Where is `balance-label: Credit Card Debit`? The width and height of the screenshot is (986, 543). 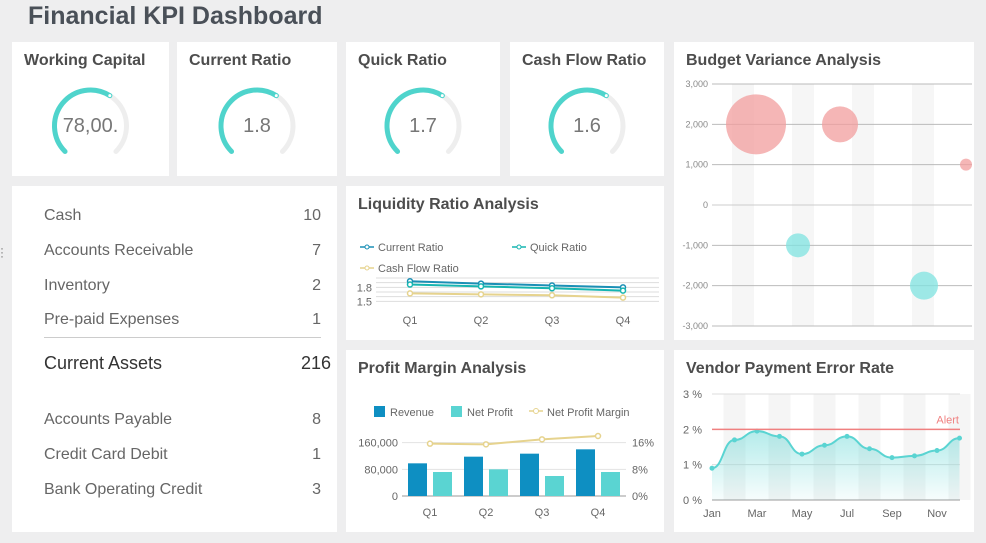 balance-label: Credit Card Debit is located at coordinates (106, 454).